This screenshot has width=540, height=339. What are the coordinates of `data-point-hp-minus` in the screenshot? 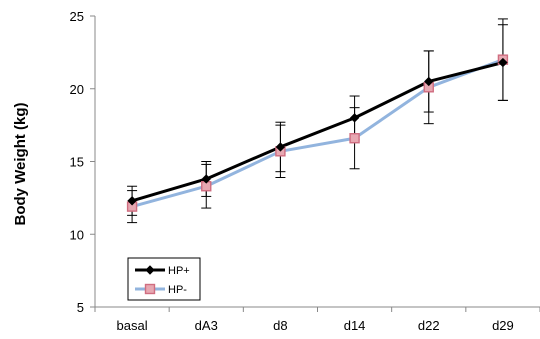 It's located at (354, 138).